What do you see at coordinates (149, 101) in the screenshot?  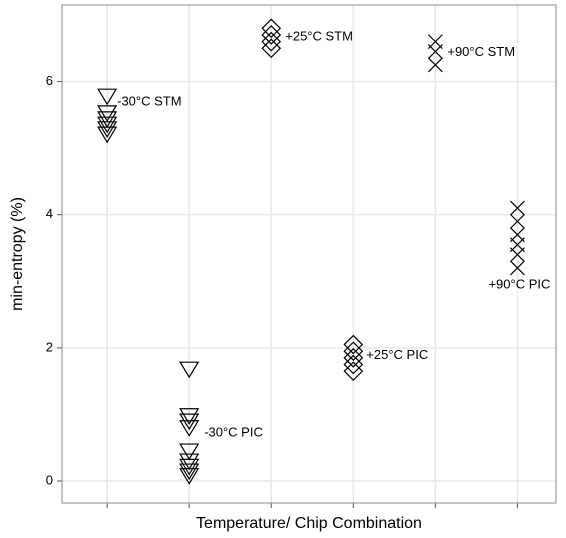 I see `series-label: -30°C STM` at bounding box center [149, 101].